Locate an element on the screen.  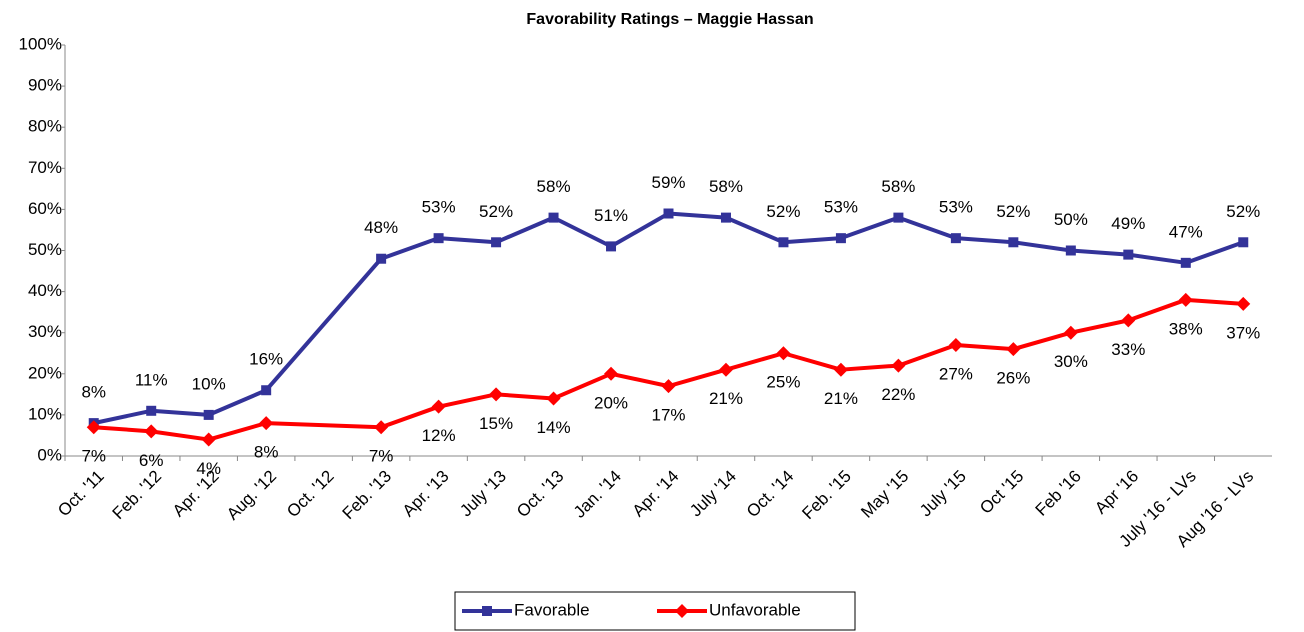
x-tick-label: Feb. '12 is located at coordinates (137, 495).